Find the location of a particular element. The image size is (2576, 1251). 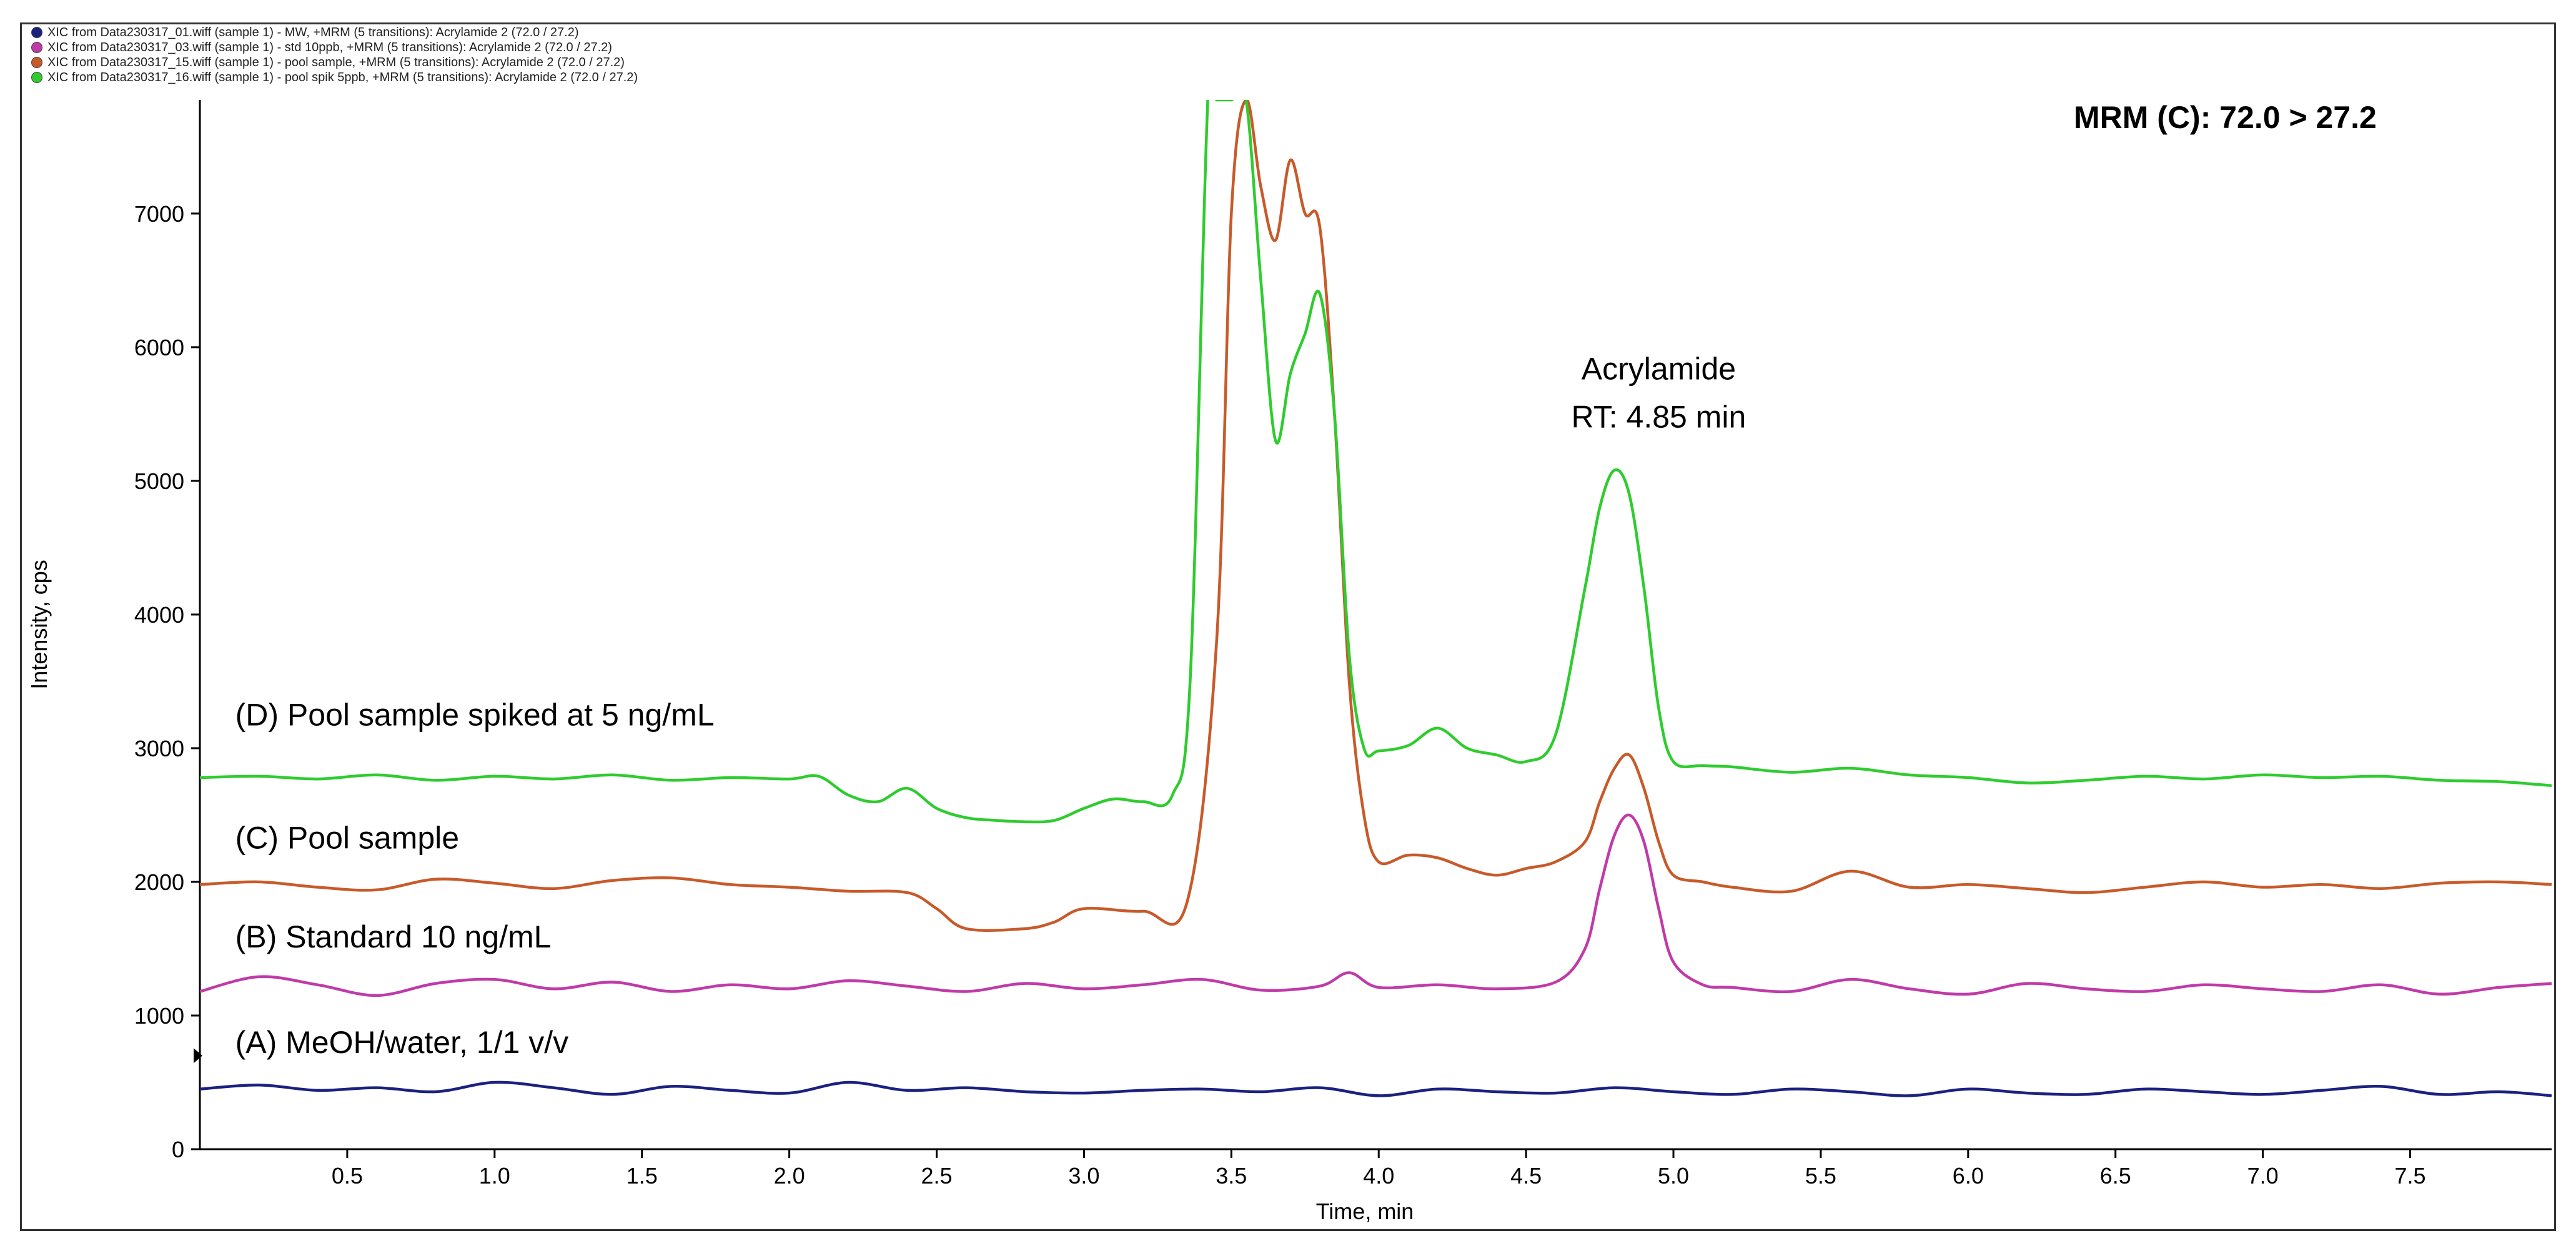

x-tick-label: 7.0 is located at coordinates (2263, 1176).